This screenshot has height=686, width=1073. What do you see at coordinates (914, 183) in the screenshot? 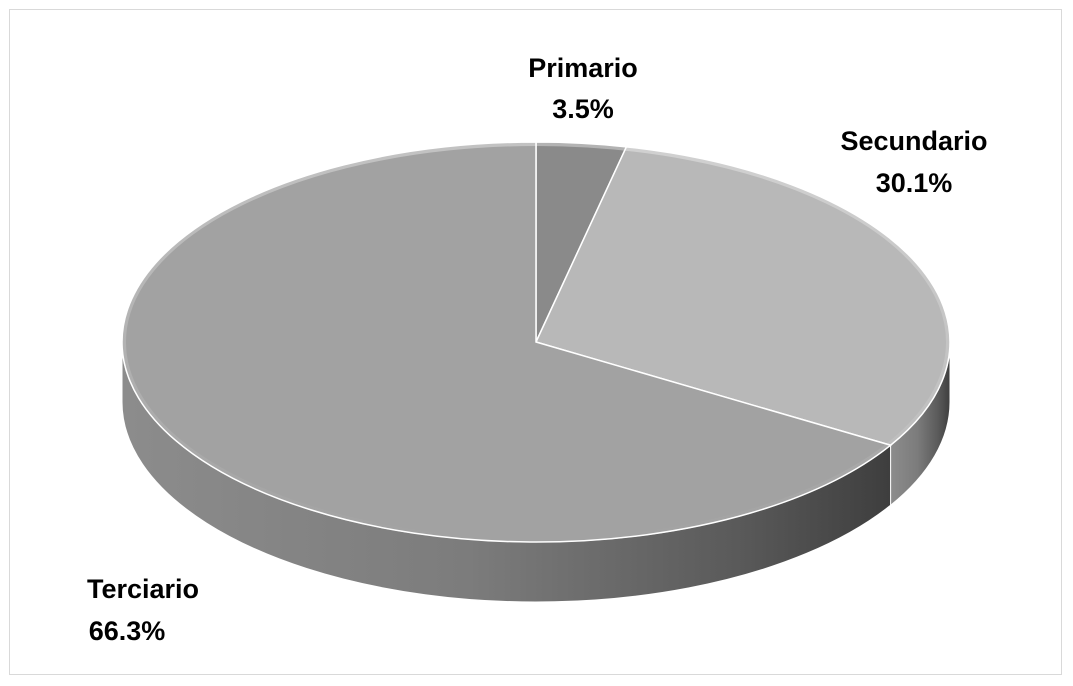
I see `slice-label-secundario-value: 30.1%` at bounding box center [914, 183].